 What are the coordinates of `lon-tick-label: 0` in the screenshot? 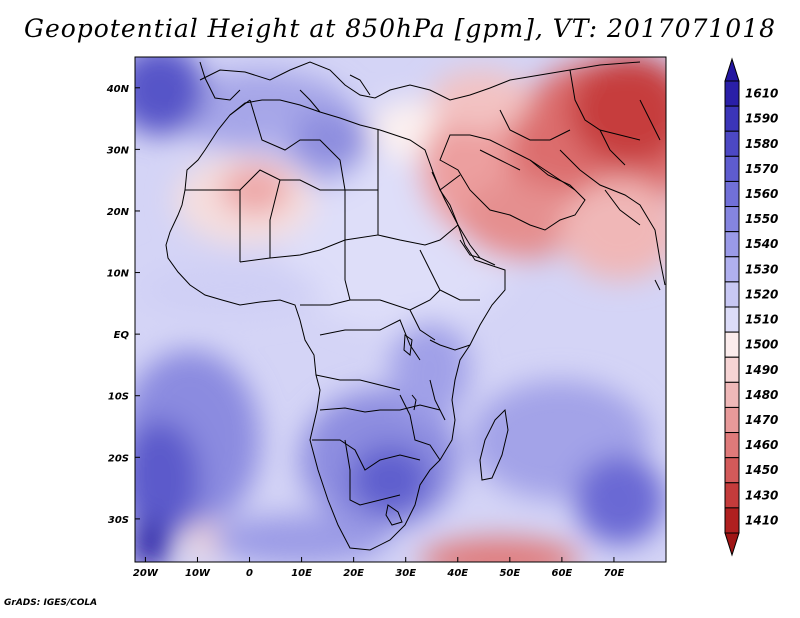 It's located at (249, 573).